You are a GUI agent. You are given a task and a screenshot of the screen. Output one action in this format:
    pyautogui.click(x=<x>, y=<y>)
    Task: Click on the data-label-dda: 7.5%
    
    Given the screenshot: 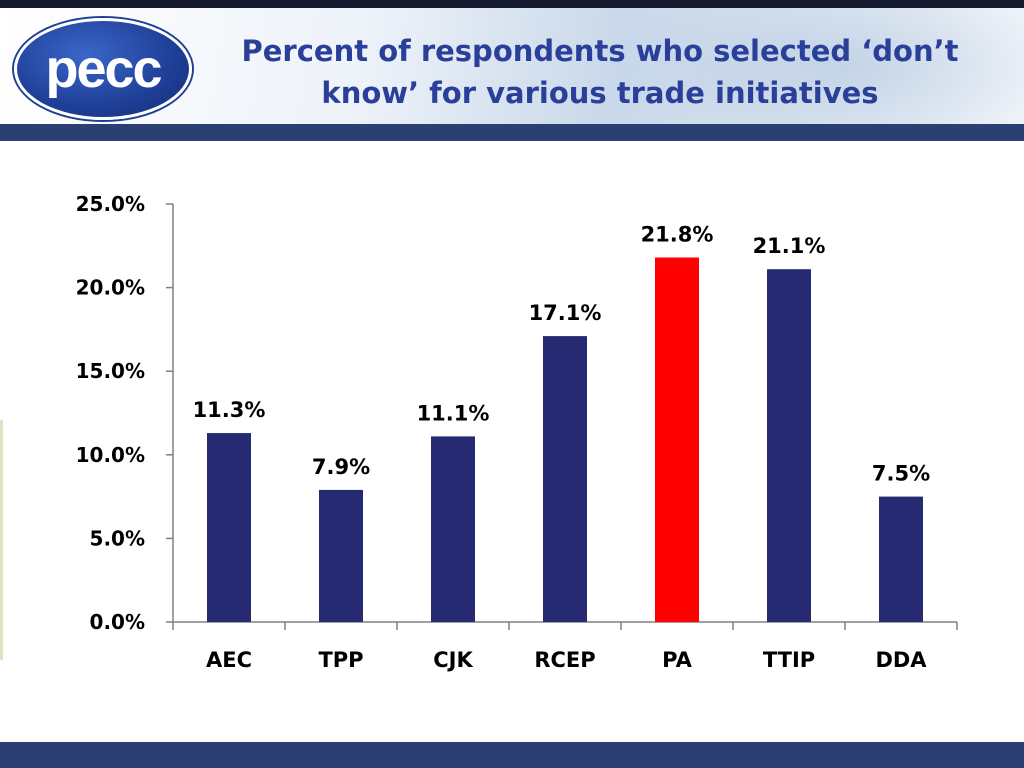 What is the action you would take?
    pyautogui.click(x=901, y=474)
    